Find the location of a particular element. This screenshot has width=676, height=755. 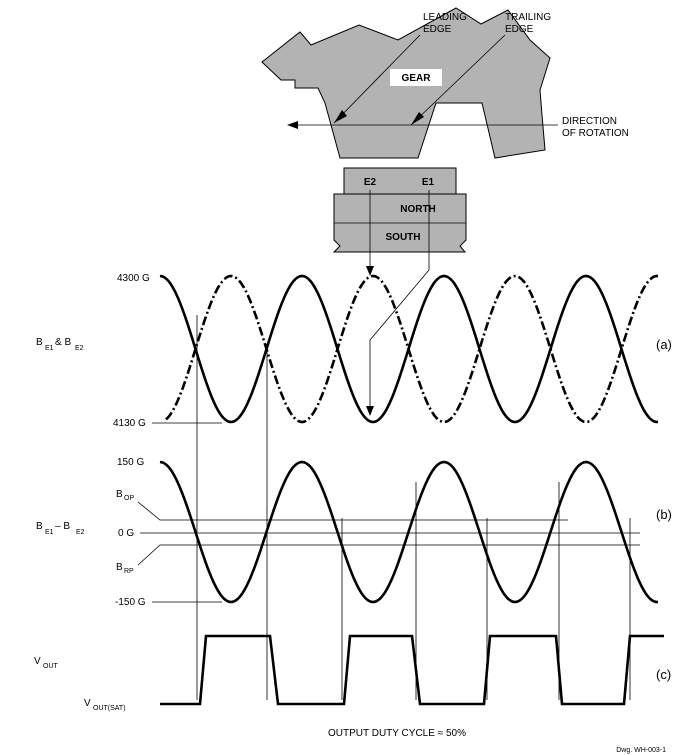

panel-b-tag: (b) is located at coordinates (664, 514).